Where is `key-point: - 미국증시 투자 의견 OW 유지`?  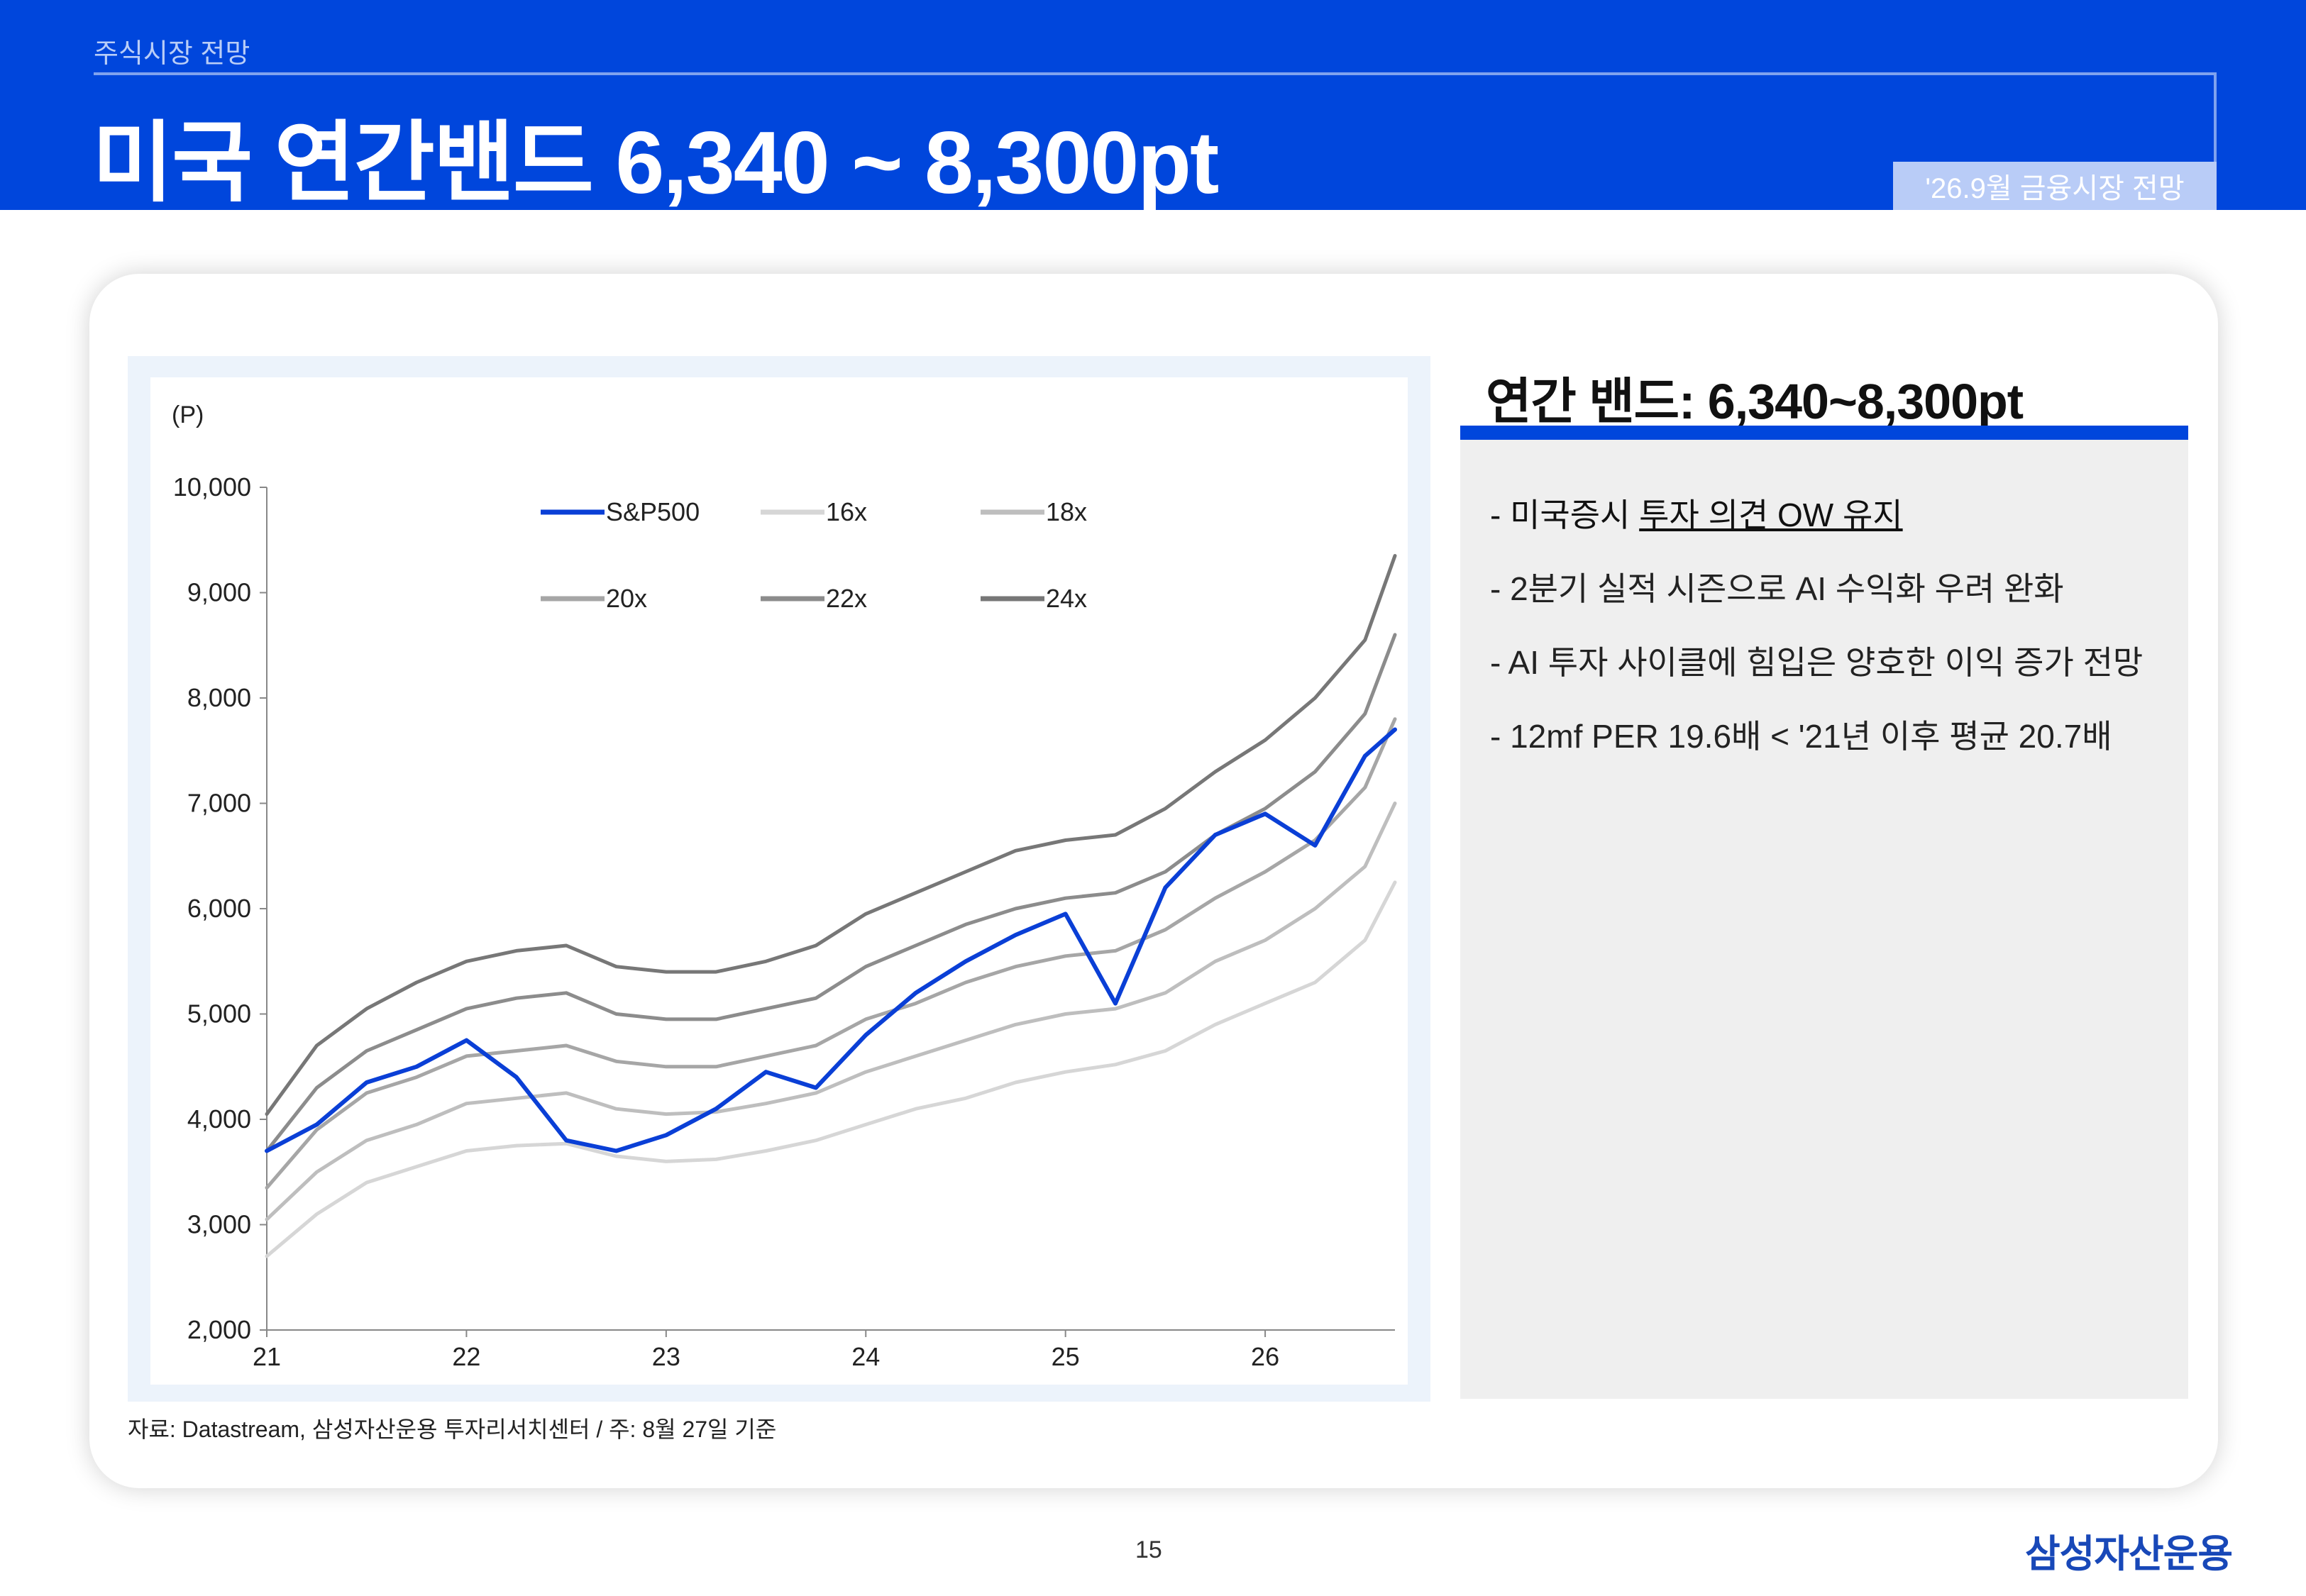
key-point: - 미국증시 투자 의견 OW 유지 is located at coordinates (1816, 526).